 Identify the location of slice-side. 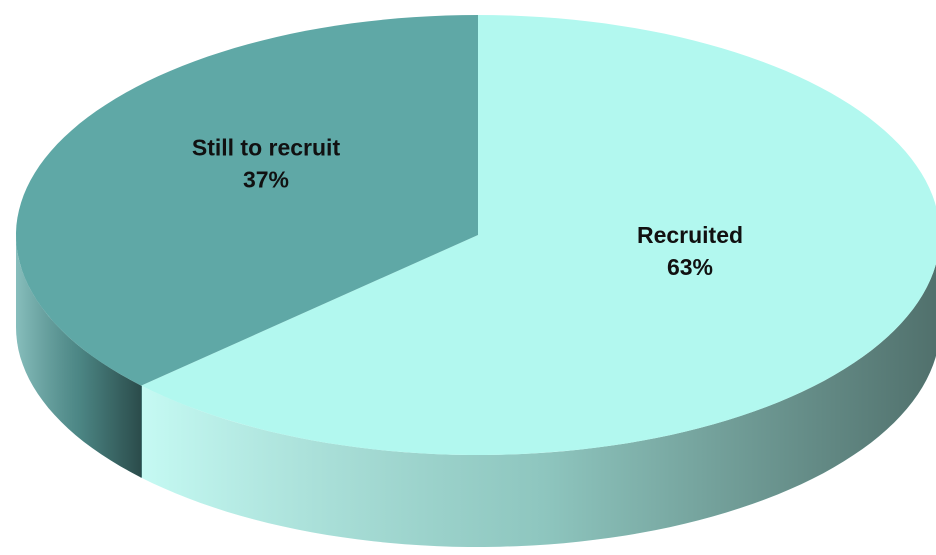
(79, 356).